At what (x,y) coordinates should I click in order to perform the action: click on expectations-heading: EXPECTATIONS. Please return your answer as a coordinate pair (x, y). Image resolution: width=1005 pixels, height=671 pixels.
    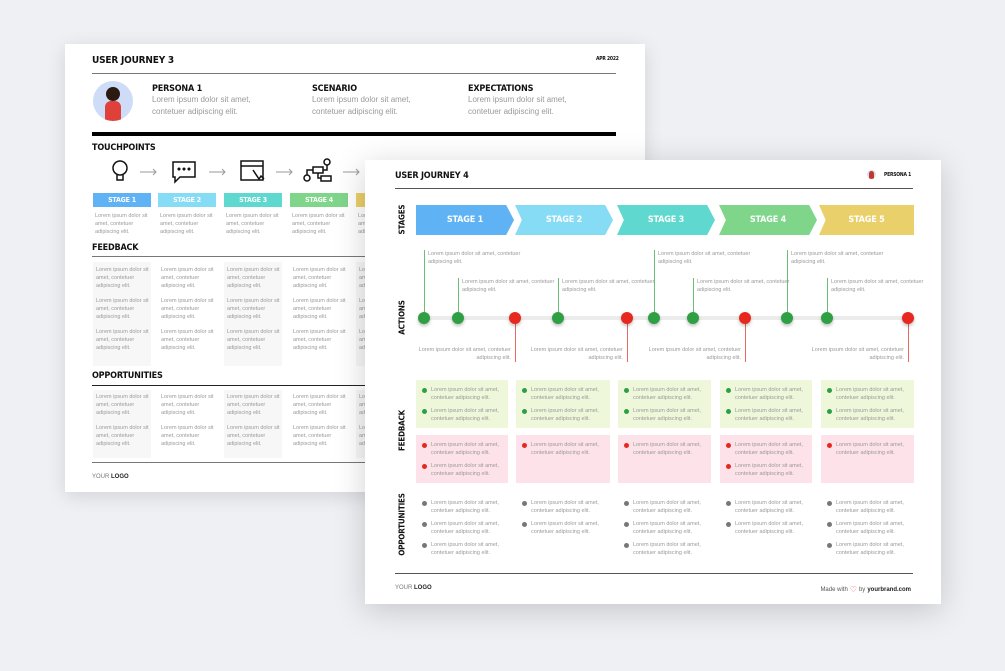
    Looking at the image, I should click on (501, 89).